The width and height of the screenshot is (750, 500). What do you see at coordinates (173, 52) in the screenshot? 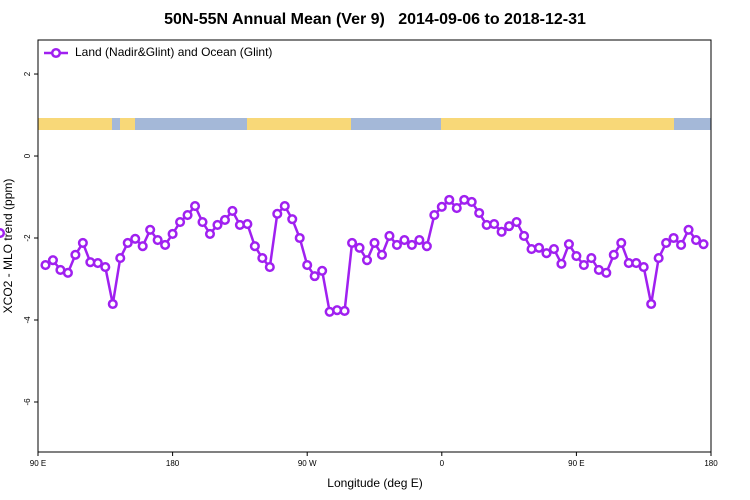
I see `legend-label: Land (Nadir&Glint) and Ocean (Glint)` at bounding box center [173, 52].